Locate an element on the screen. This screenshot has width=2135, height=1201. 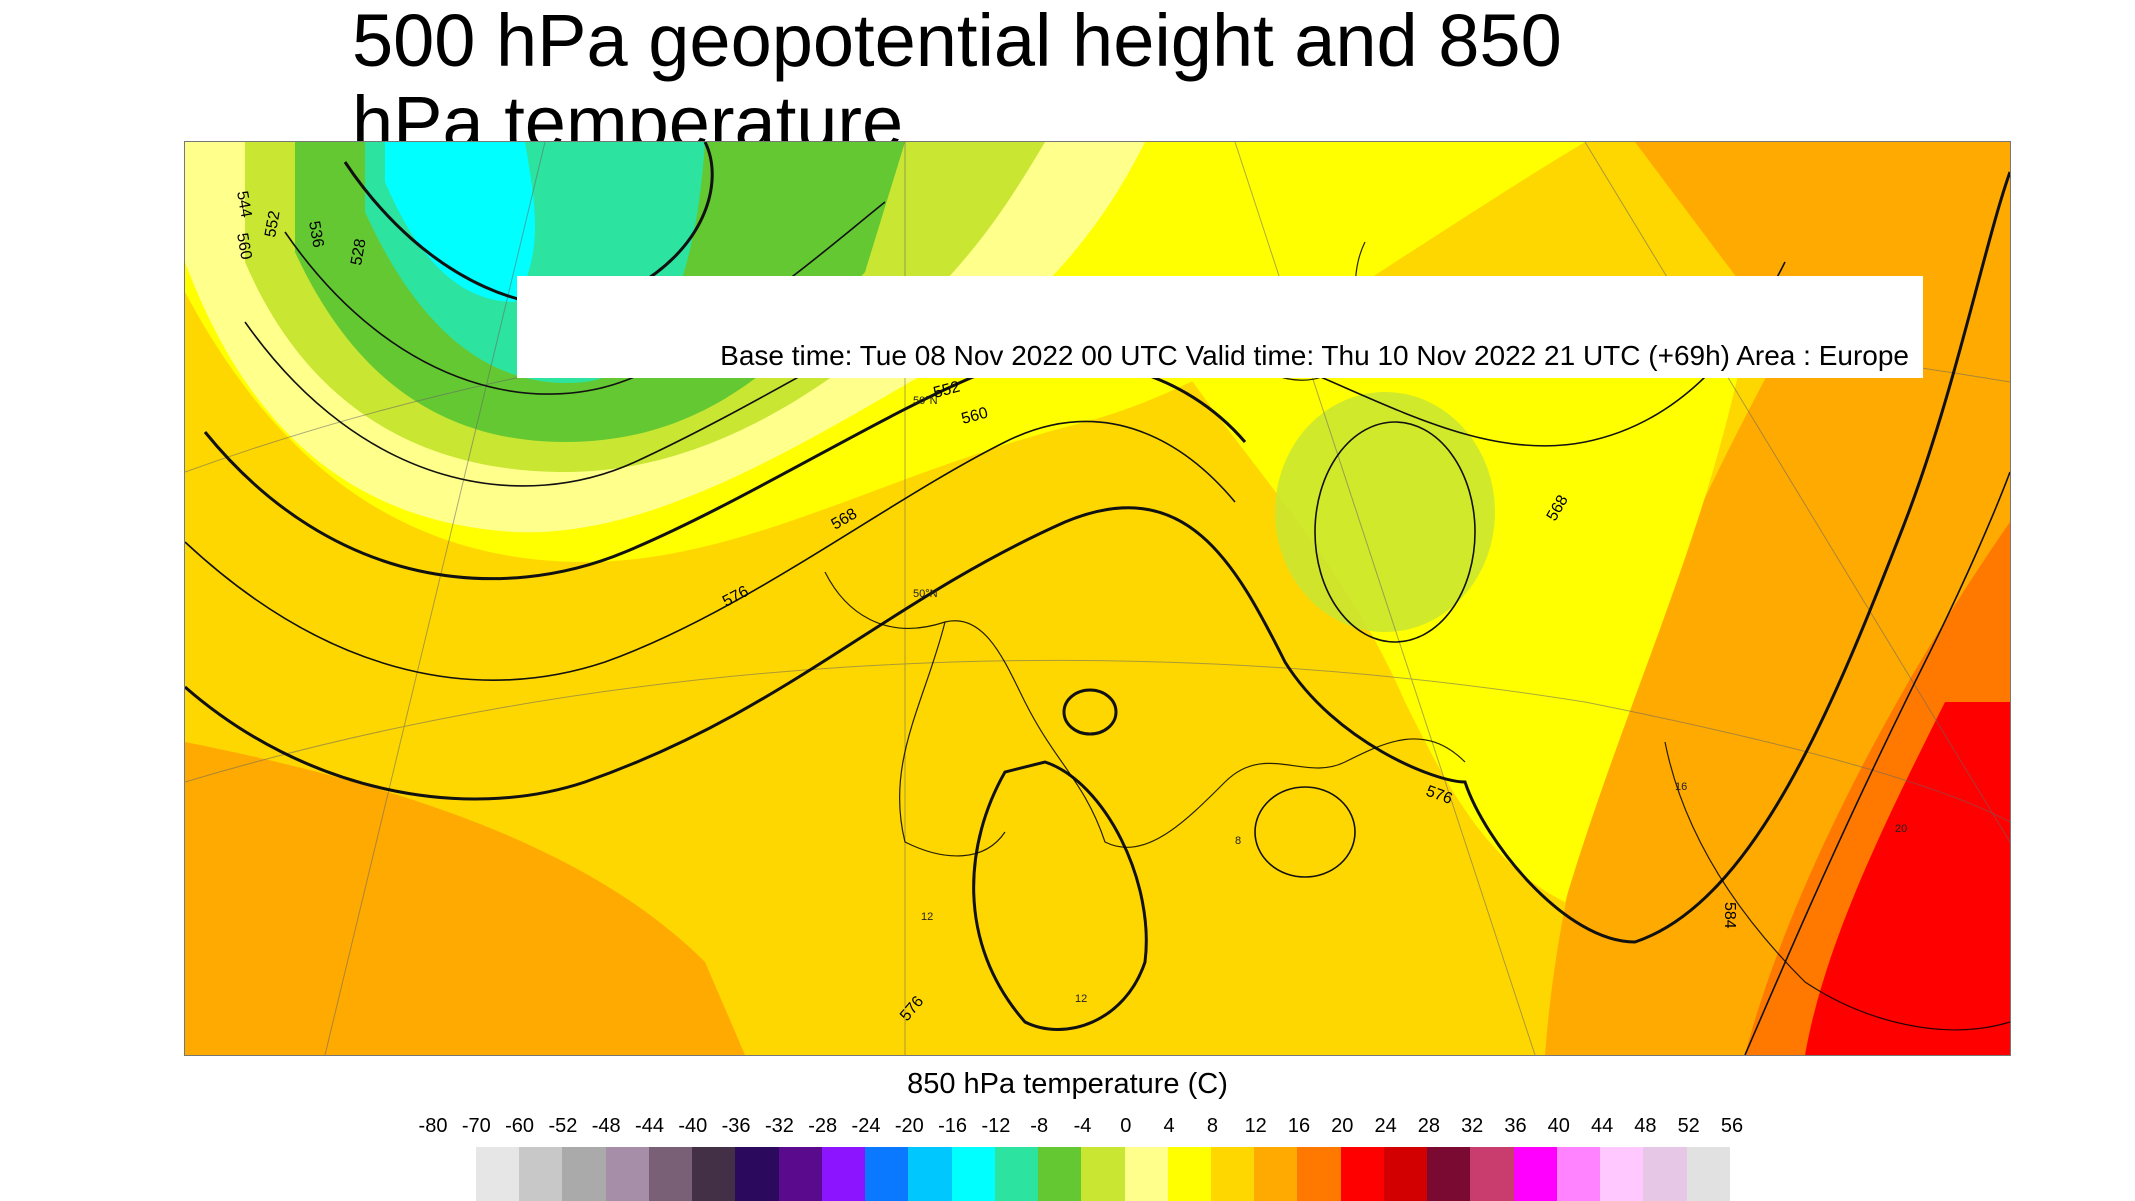
legend-tick: -60 is located at coordinates (520, 1126).